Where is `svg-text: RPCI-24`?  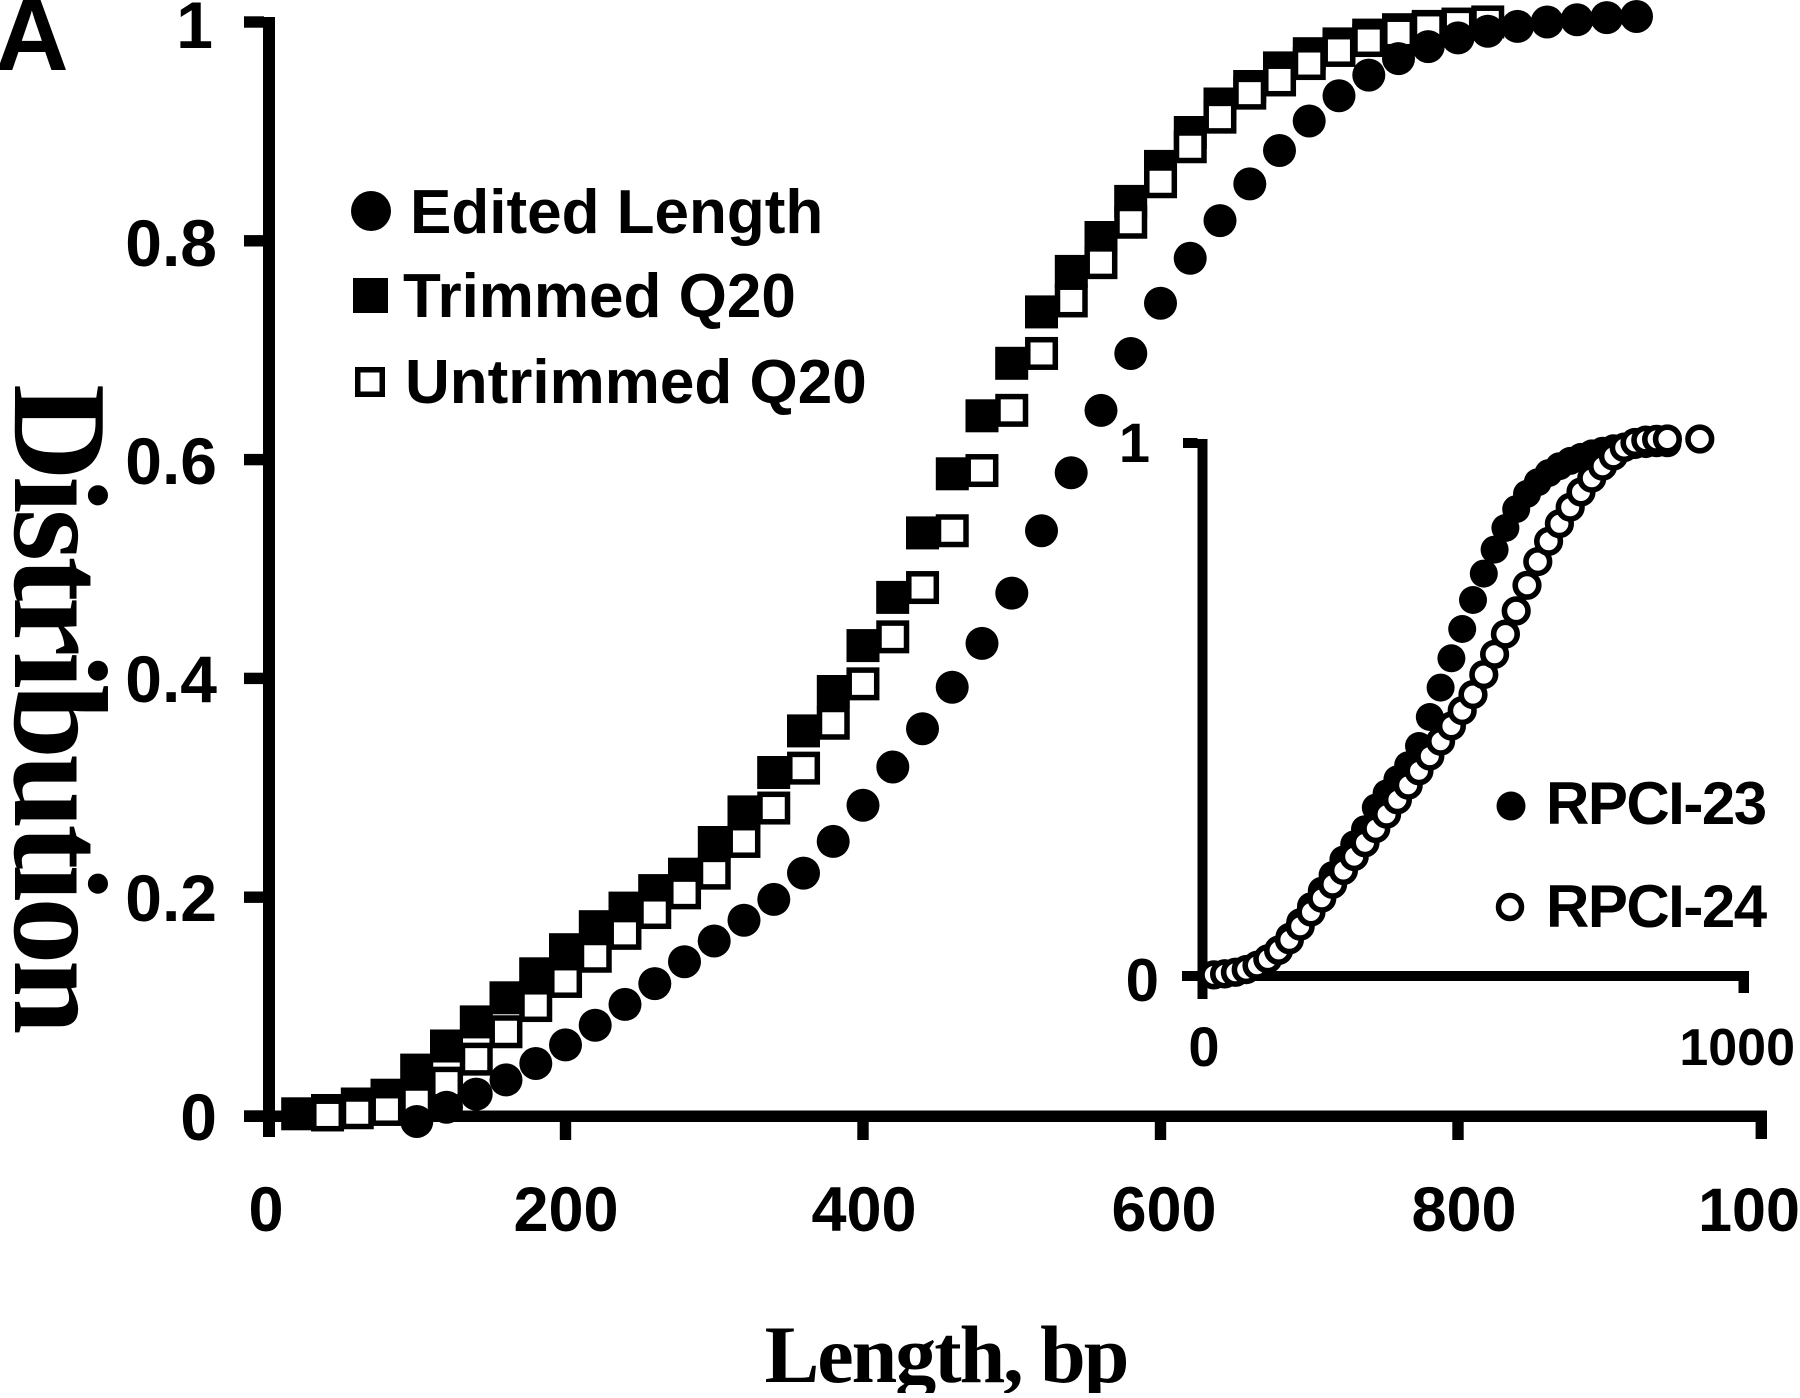 svg-text: RPCI-24 is located at coordinates (1657, 906).